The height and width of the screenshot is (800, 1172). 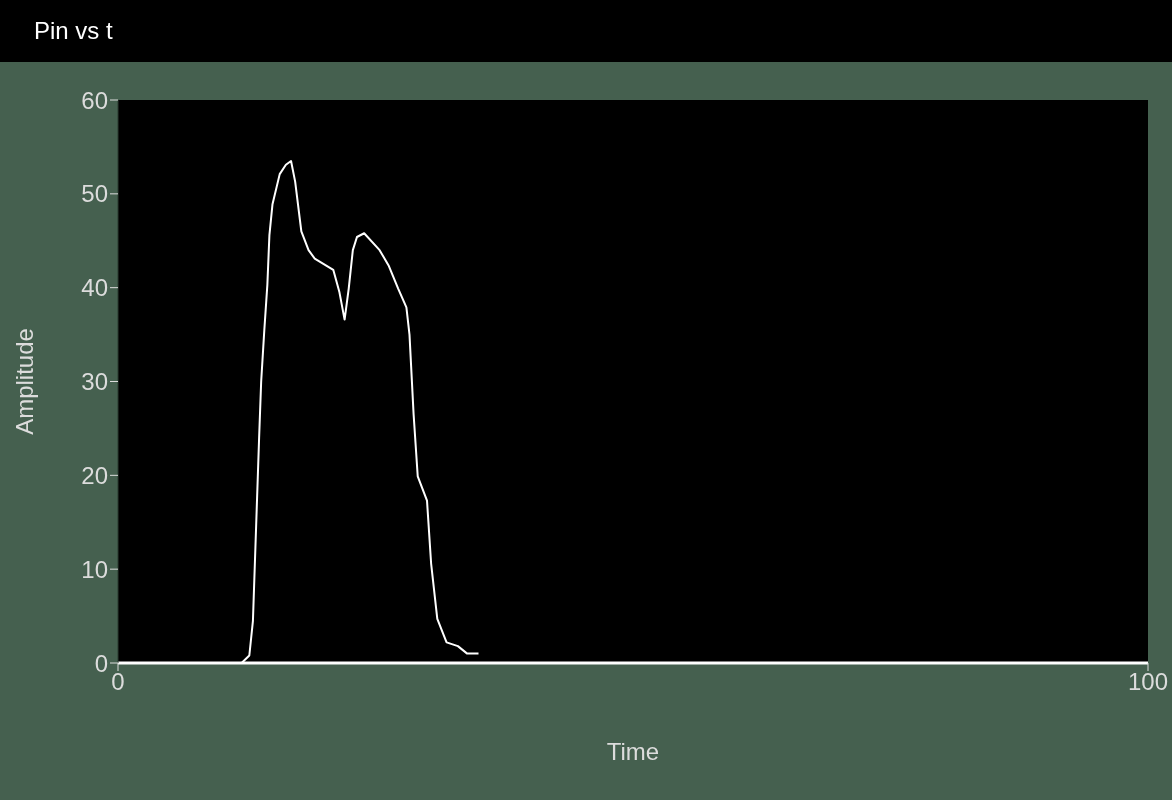 I want to click on y-tick-label: 10, so click(x=94, y=569).